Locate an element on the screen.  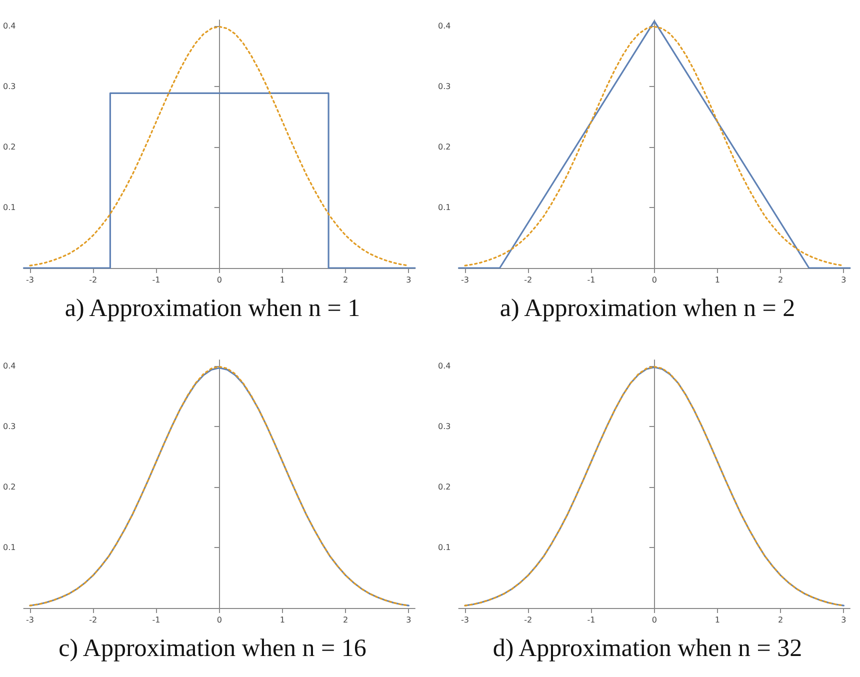
text: a) Approximation when n = 2 is located at coordinates (648, 308).